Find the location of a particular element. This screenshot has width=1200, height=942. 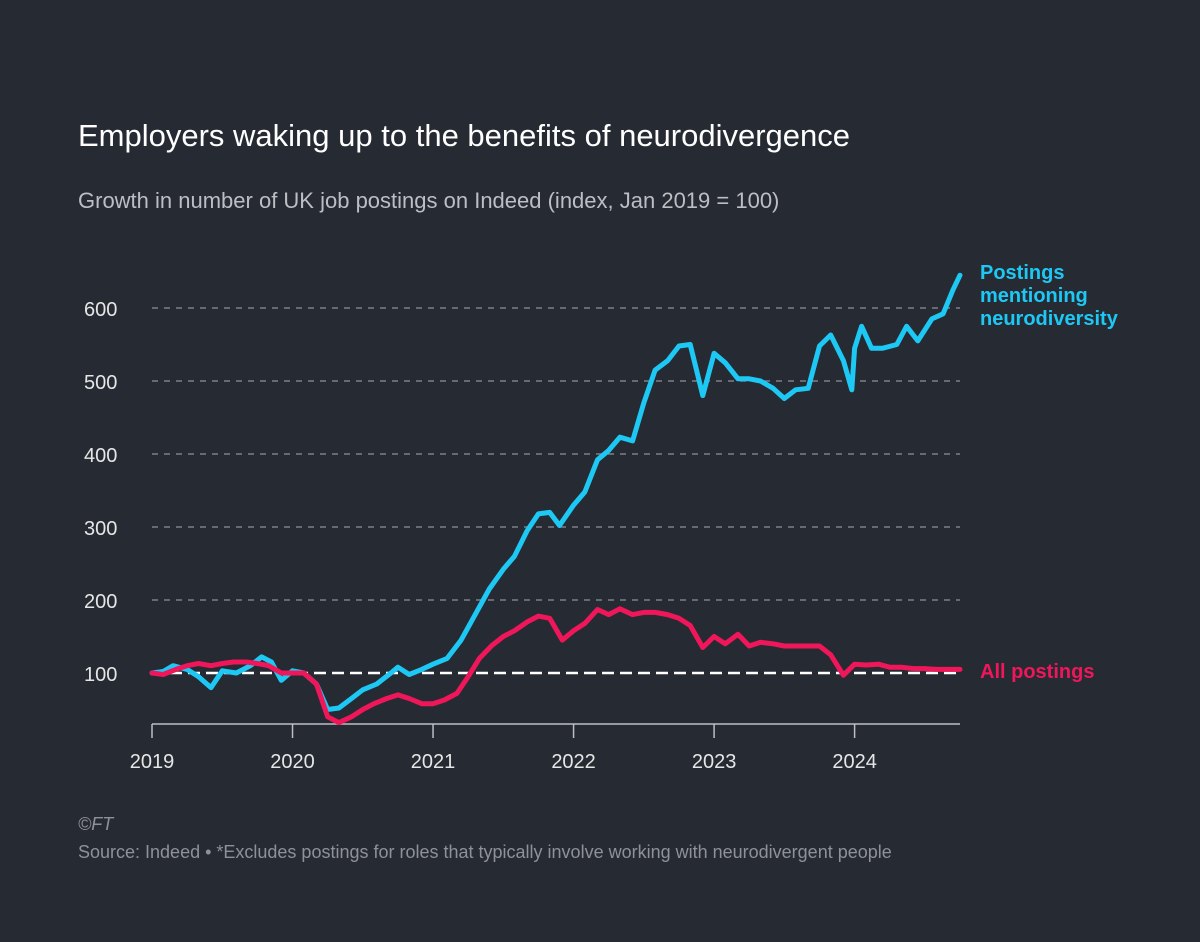

series-label-line: neurodiversity is located at coordinates (1049, 319).